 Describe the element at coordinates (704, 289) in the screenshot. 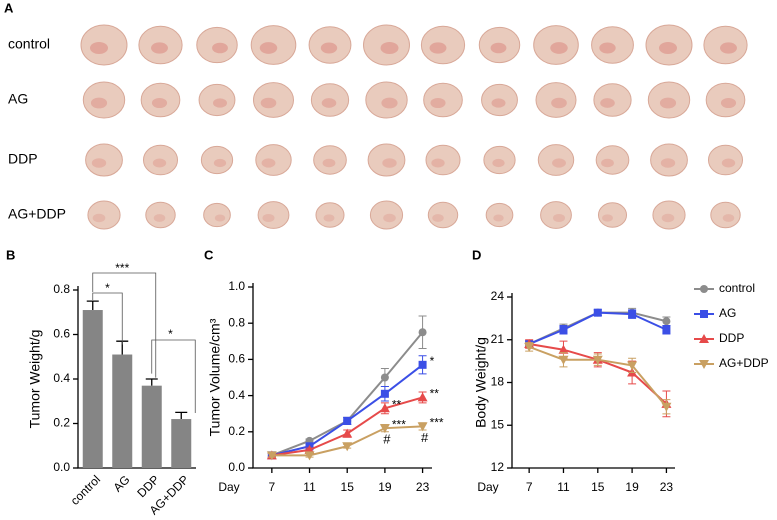

I see `legend-marker` at that location.